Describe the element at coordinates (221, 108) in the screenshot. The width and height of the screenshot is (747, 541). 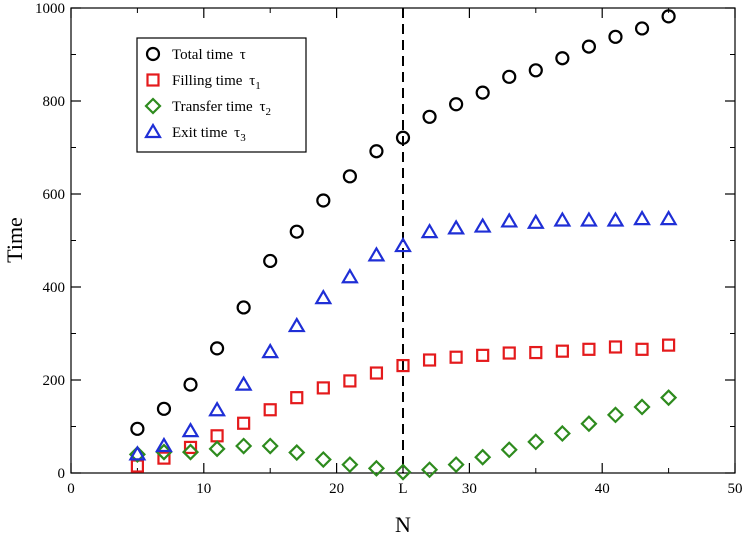
I see `legend-label: Transfer time τ2` at that location.